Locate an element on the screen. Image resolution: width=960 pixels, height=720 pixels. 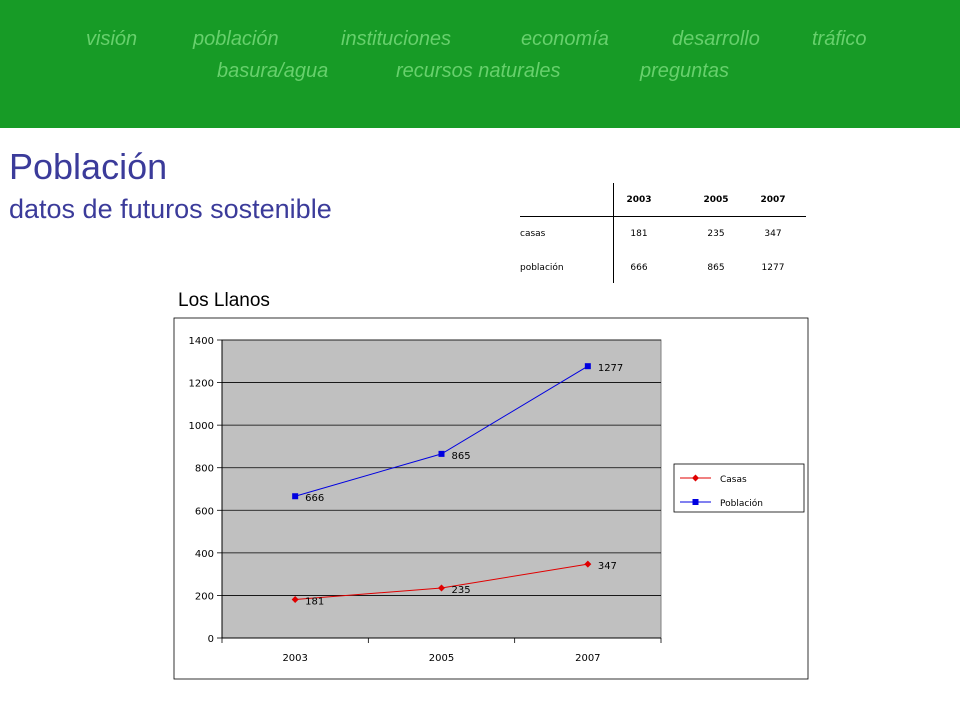
nav-item-poblacion: población is located at coordinates (236, 39).